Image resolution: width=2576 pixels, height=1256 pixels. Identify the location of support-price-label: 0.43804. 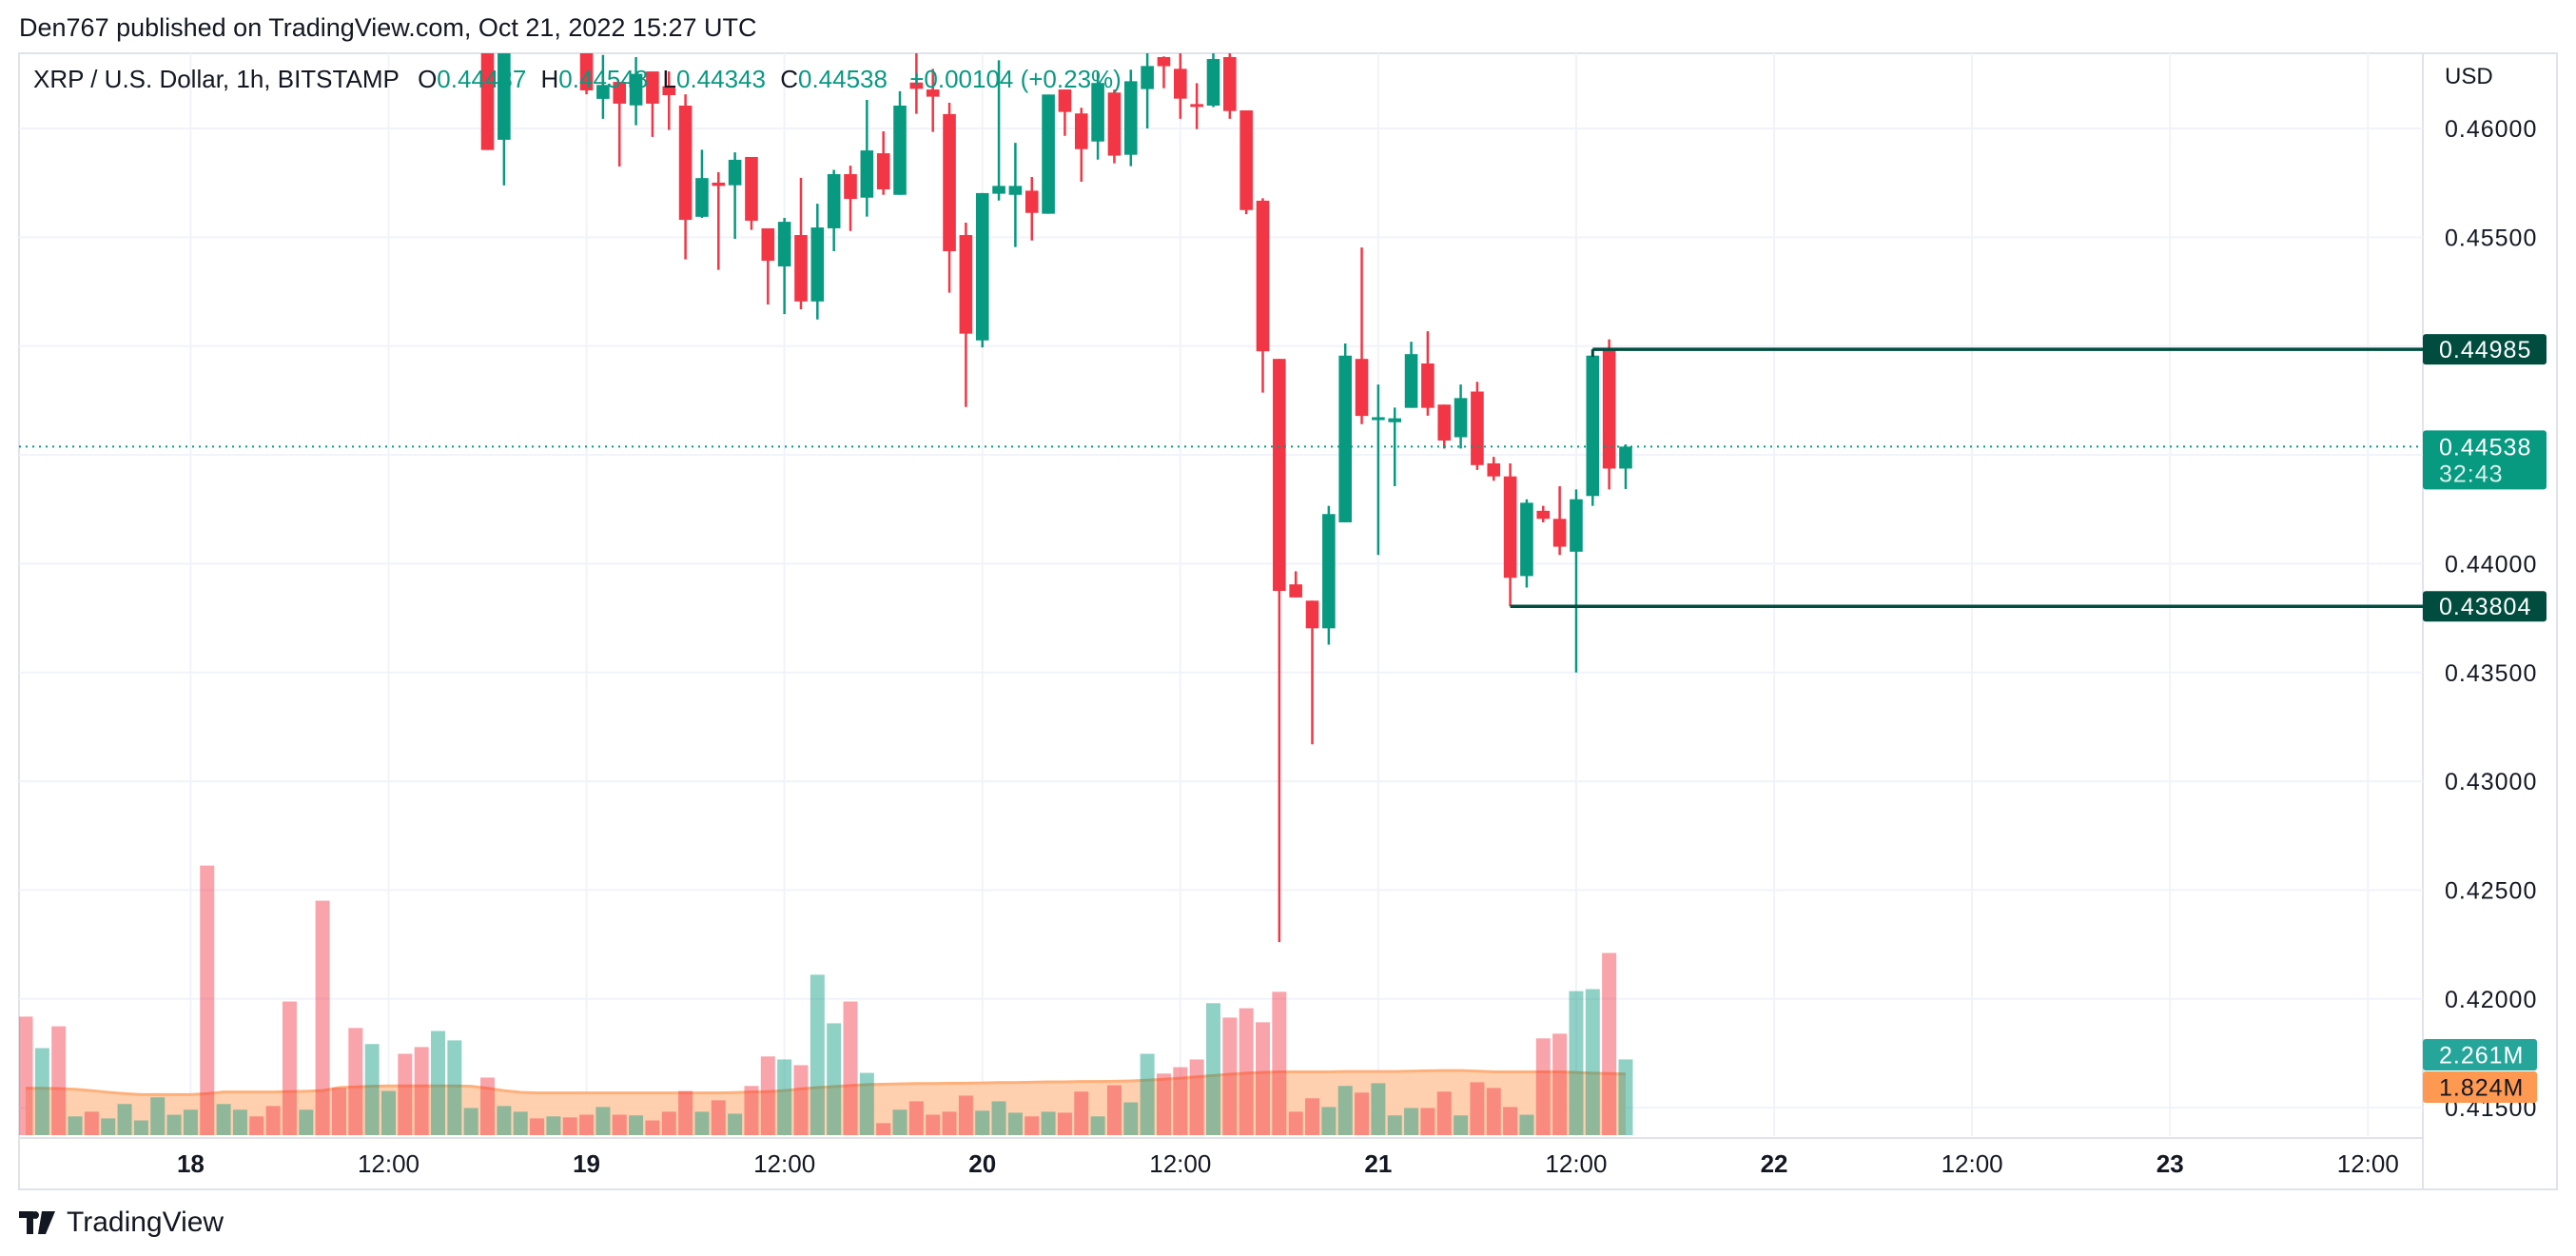
(2485, 607).